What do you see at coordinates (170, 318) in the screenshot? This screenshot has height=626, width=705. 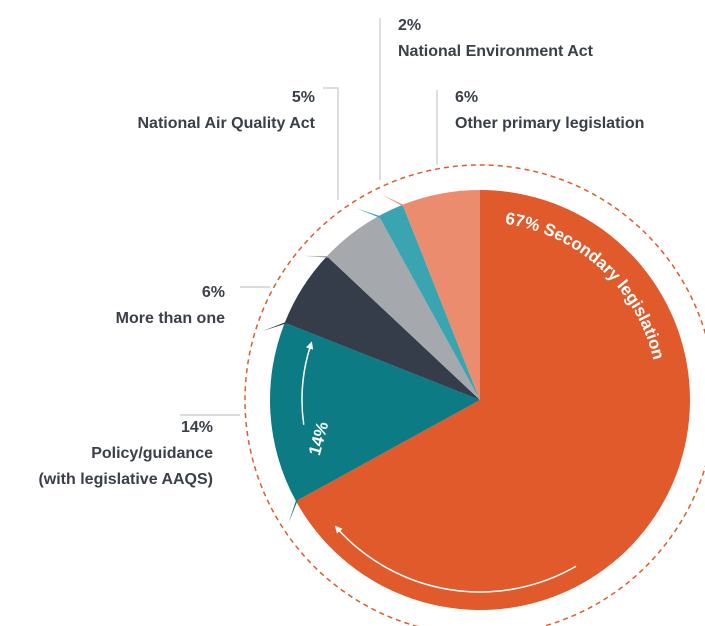 I see `outer-category-label: More than one` at bounding box center [170, 318].